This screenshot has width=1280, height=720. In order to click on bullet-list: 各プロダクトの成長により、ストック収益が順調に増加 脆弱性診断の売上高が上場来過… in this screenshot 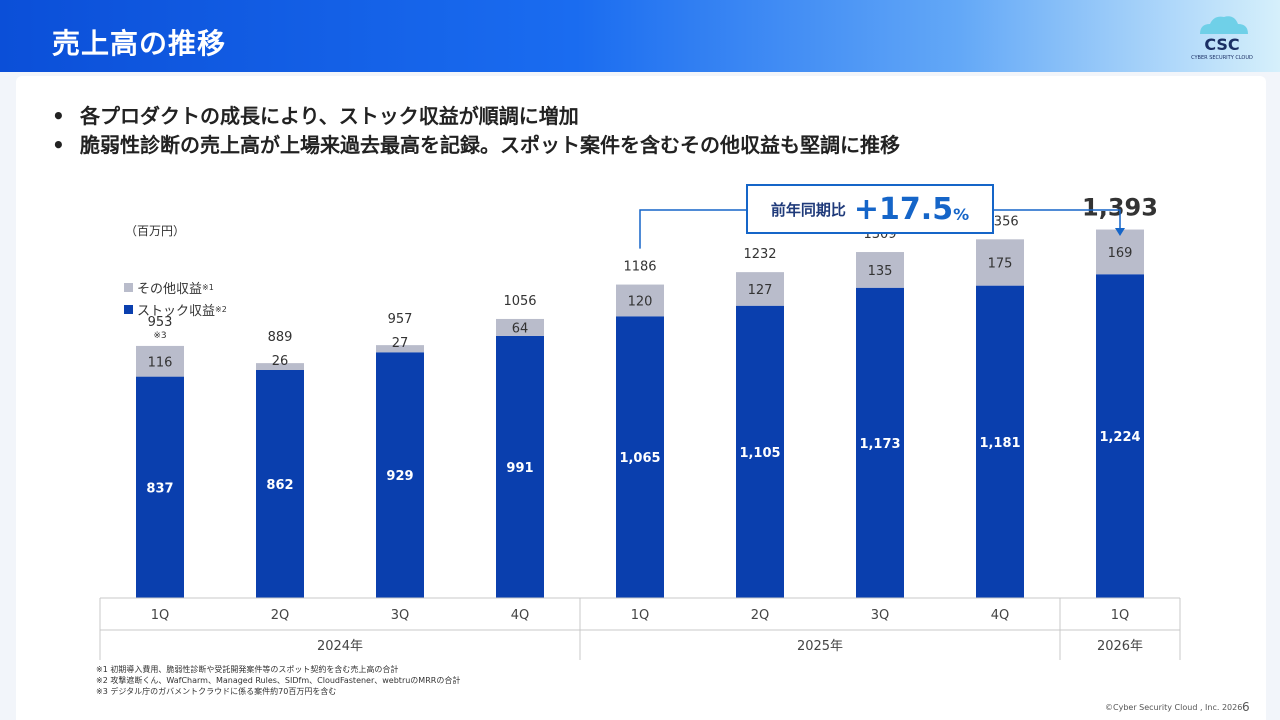, I will do `click(476, 131)`.